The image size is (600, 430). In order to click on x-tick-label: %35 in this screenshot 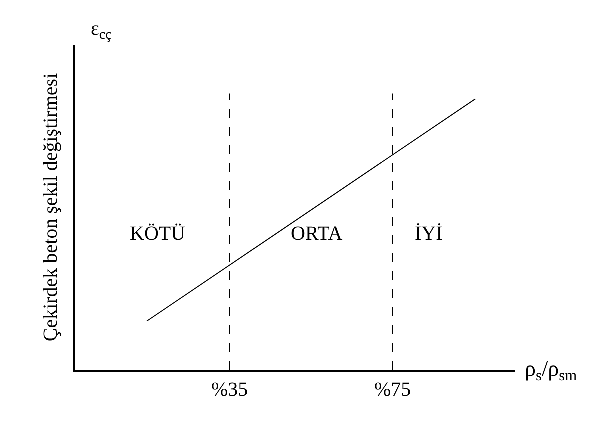, I will do `click(229, 390)`.